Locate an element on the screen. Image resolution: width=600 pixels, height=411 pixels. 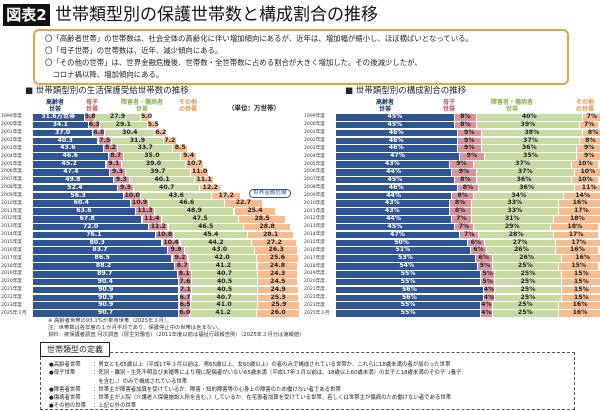
bar-segment: 9.9 is located at coordinates (176, 251).